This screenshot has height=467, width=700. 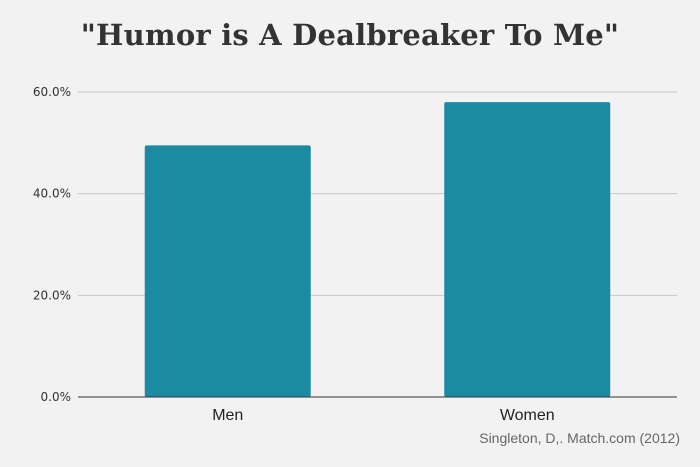 I want to click on x-tick-label: Women, so click(x=527, y=415).